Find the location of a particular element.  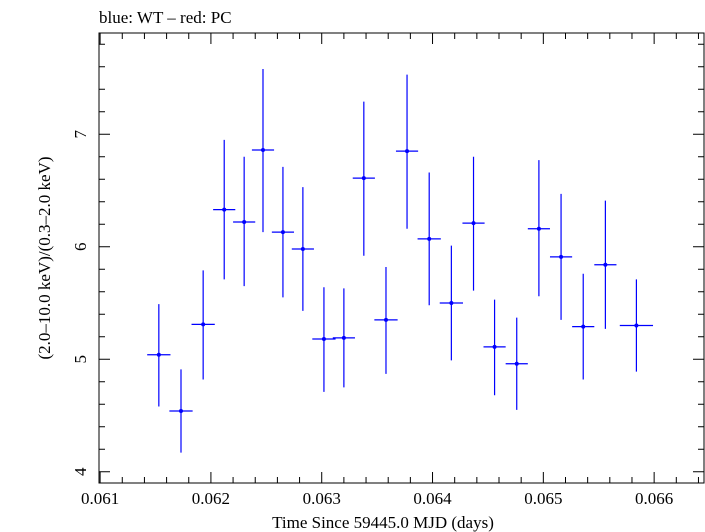

x-tick-labels: 0.061 0.062 0.063 0.064 0.065 0.066 is located at coordinates (377, 498).